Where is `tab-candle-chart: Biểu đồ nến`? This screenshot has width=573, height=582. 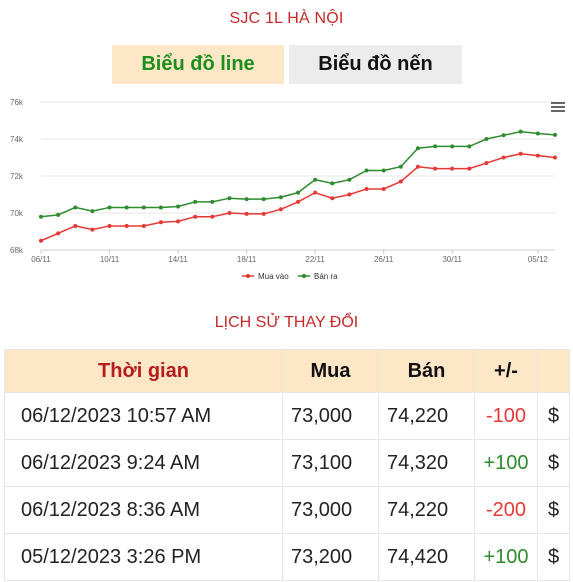 tab-candle-chart: Biểu đồ nến is located at coordinates (375, 64).